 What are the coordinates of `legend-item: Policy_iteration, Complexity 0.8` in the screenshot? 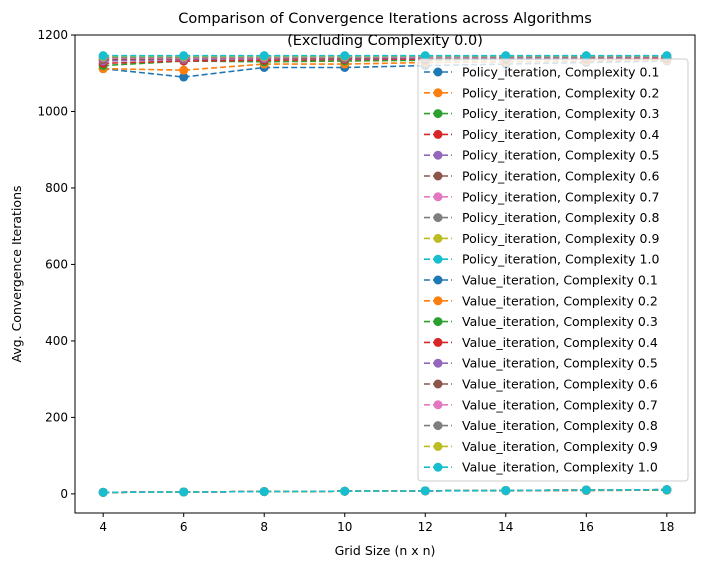 It's located at (541, 217).